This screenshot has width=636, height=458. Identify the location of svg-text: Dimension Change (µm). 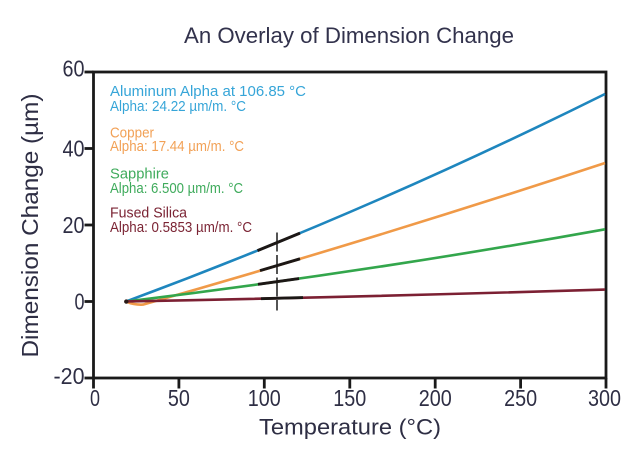
(30, 226).